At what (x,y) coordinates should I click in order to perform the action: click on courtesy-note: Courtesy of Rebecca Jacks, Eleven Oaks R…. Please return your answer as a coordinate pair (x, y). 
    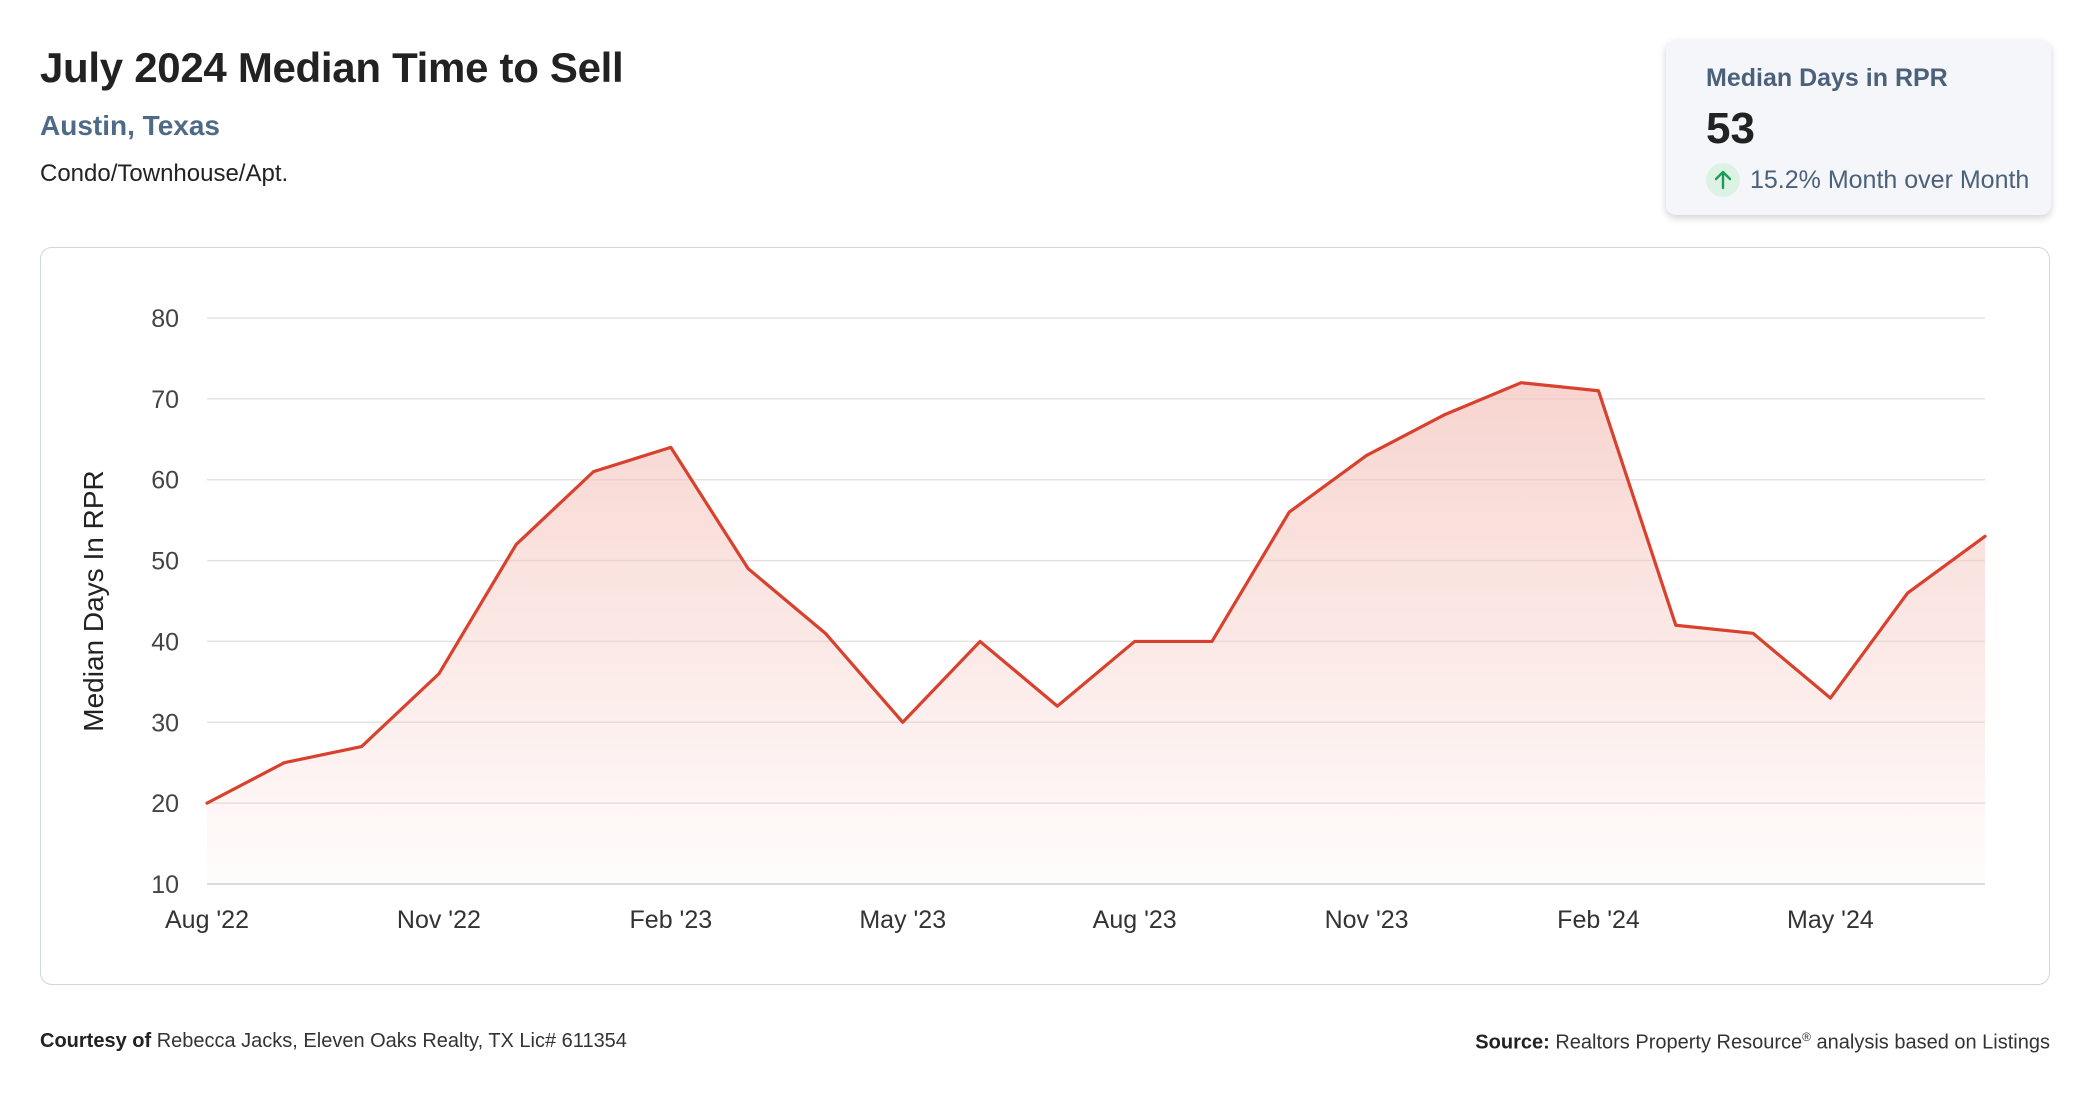
    Looking at the image, I should click on (333, 1041).